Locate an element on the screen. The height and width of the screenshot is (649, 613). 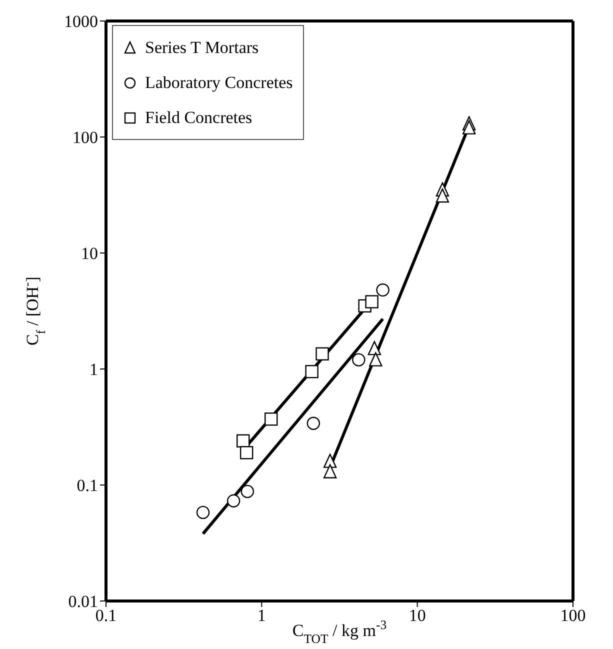
legend-label: Series T Mortars is located at coordinates (202, 48).